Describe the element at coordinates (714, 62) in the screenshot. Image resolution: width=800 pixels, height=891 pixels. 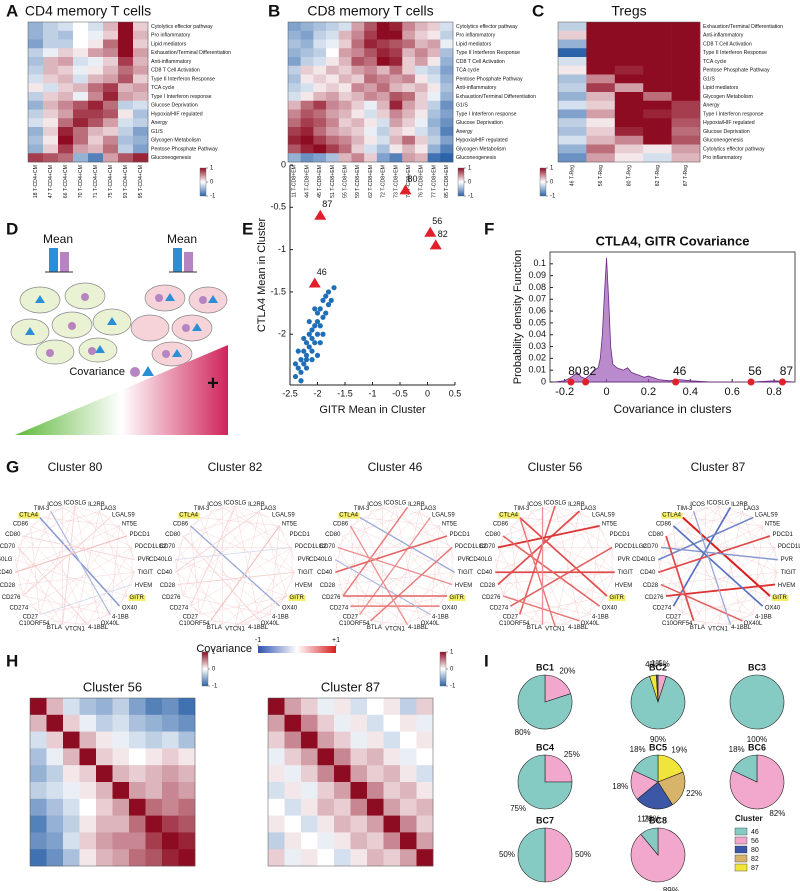
I see `row-label: TCA cycle` at that location.